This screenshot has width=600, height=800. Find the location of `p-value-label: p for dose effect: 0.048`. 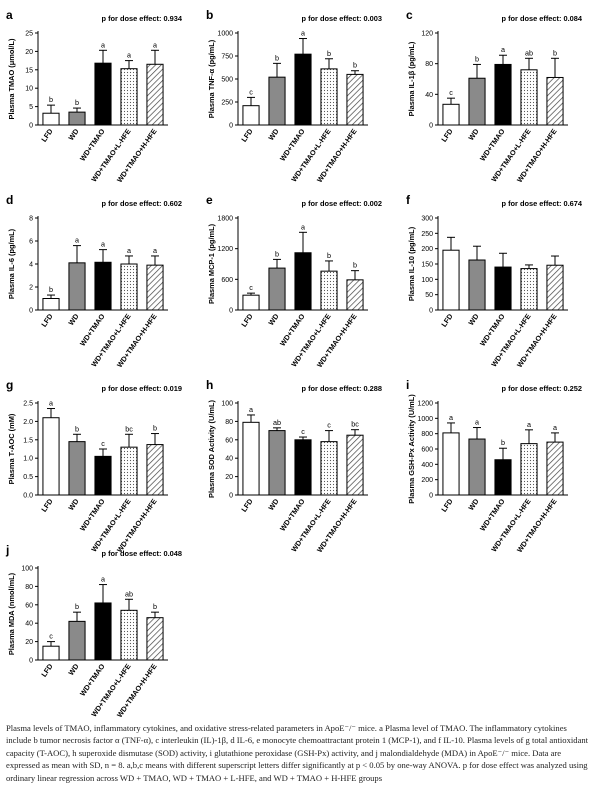

p-value-label: p for dose effect: 0.048 is located at coordinates (142, 553).